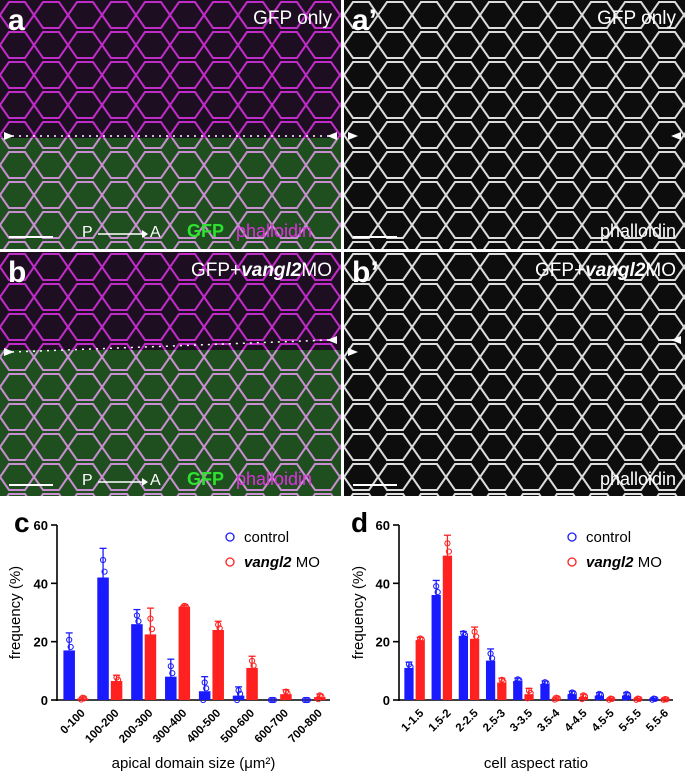  Describe the element at coordinates (268, 562) in the screenshot. I see `legend-mo-gene: vangl2` at that location.